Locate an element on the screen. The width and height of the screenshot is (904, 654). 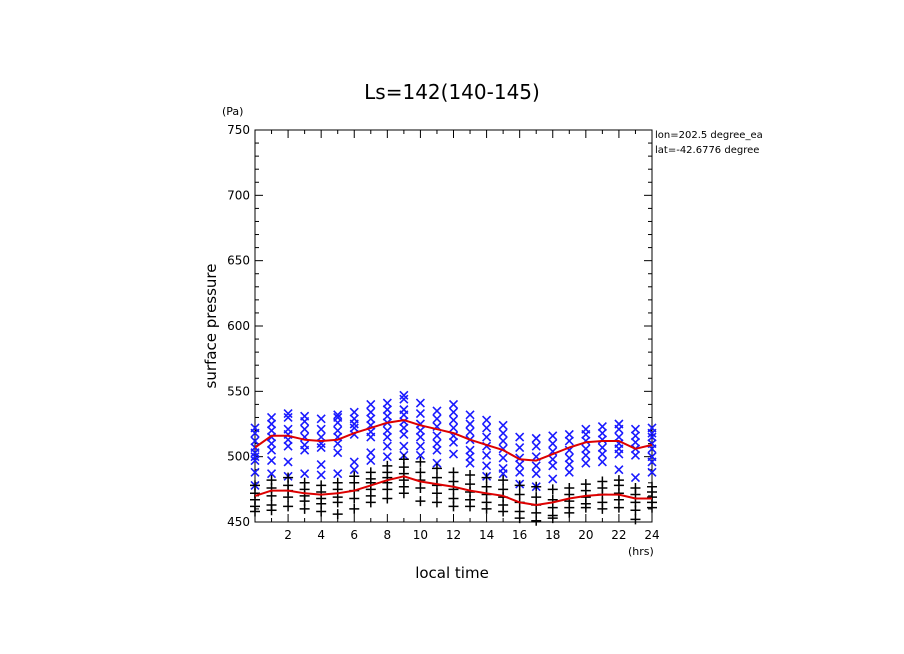
x-tick-label: 4 is located at coordinates (321, 535).